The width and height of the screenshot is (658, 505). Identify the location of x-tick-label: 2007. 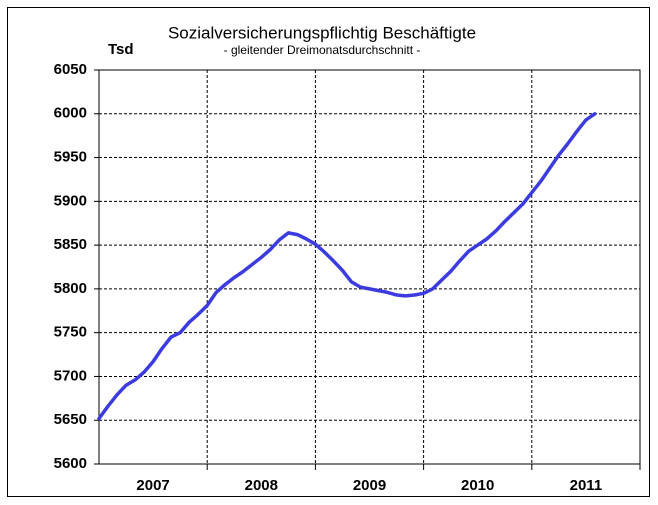
(152, 485).